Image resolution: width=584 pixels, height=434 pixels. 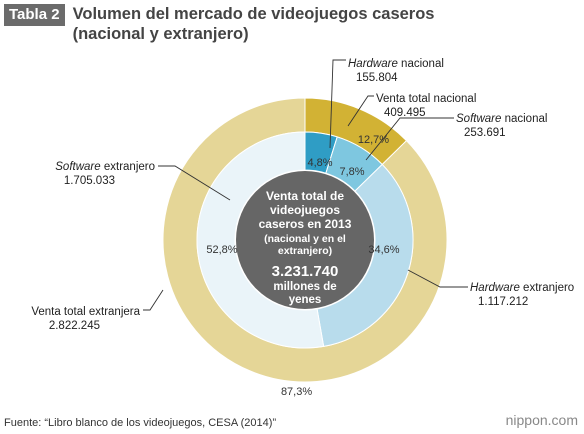 I want to click on center-sub-1: extranjero), so click(x=305, y=251).